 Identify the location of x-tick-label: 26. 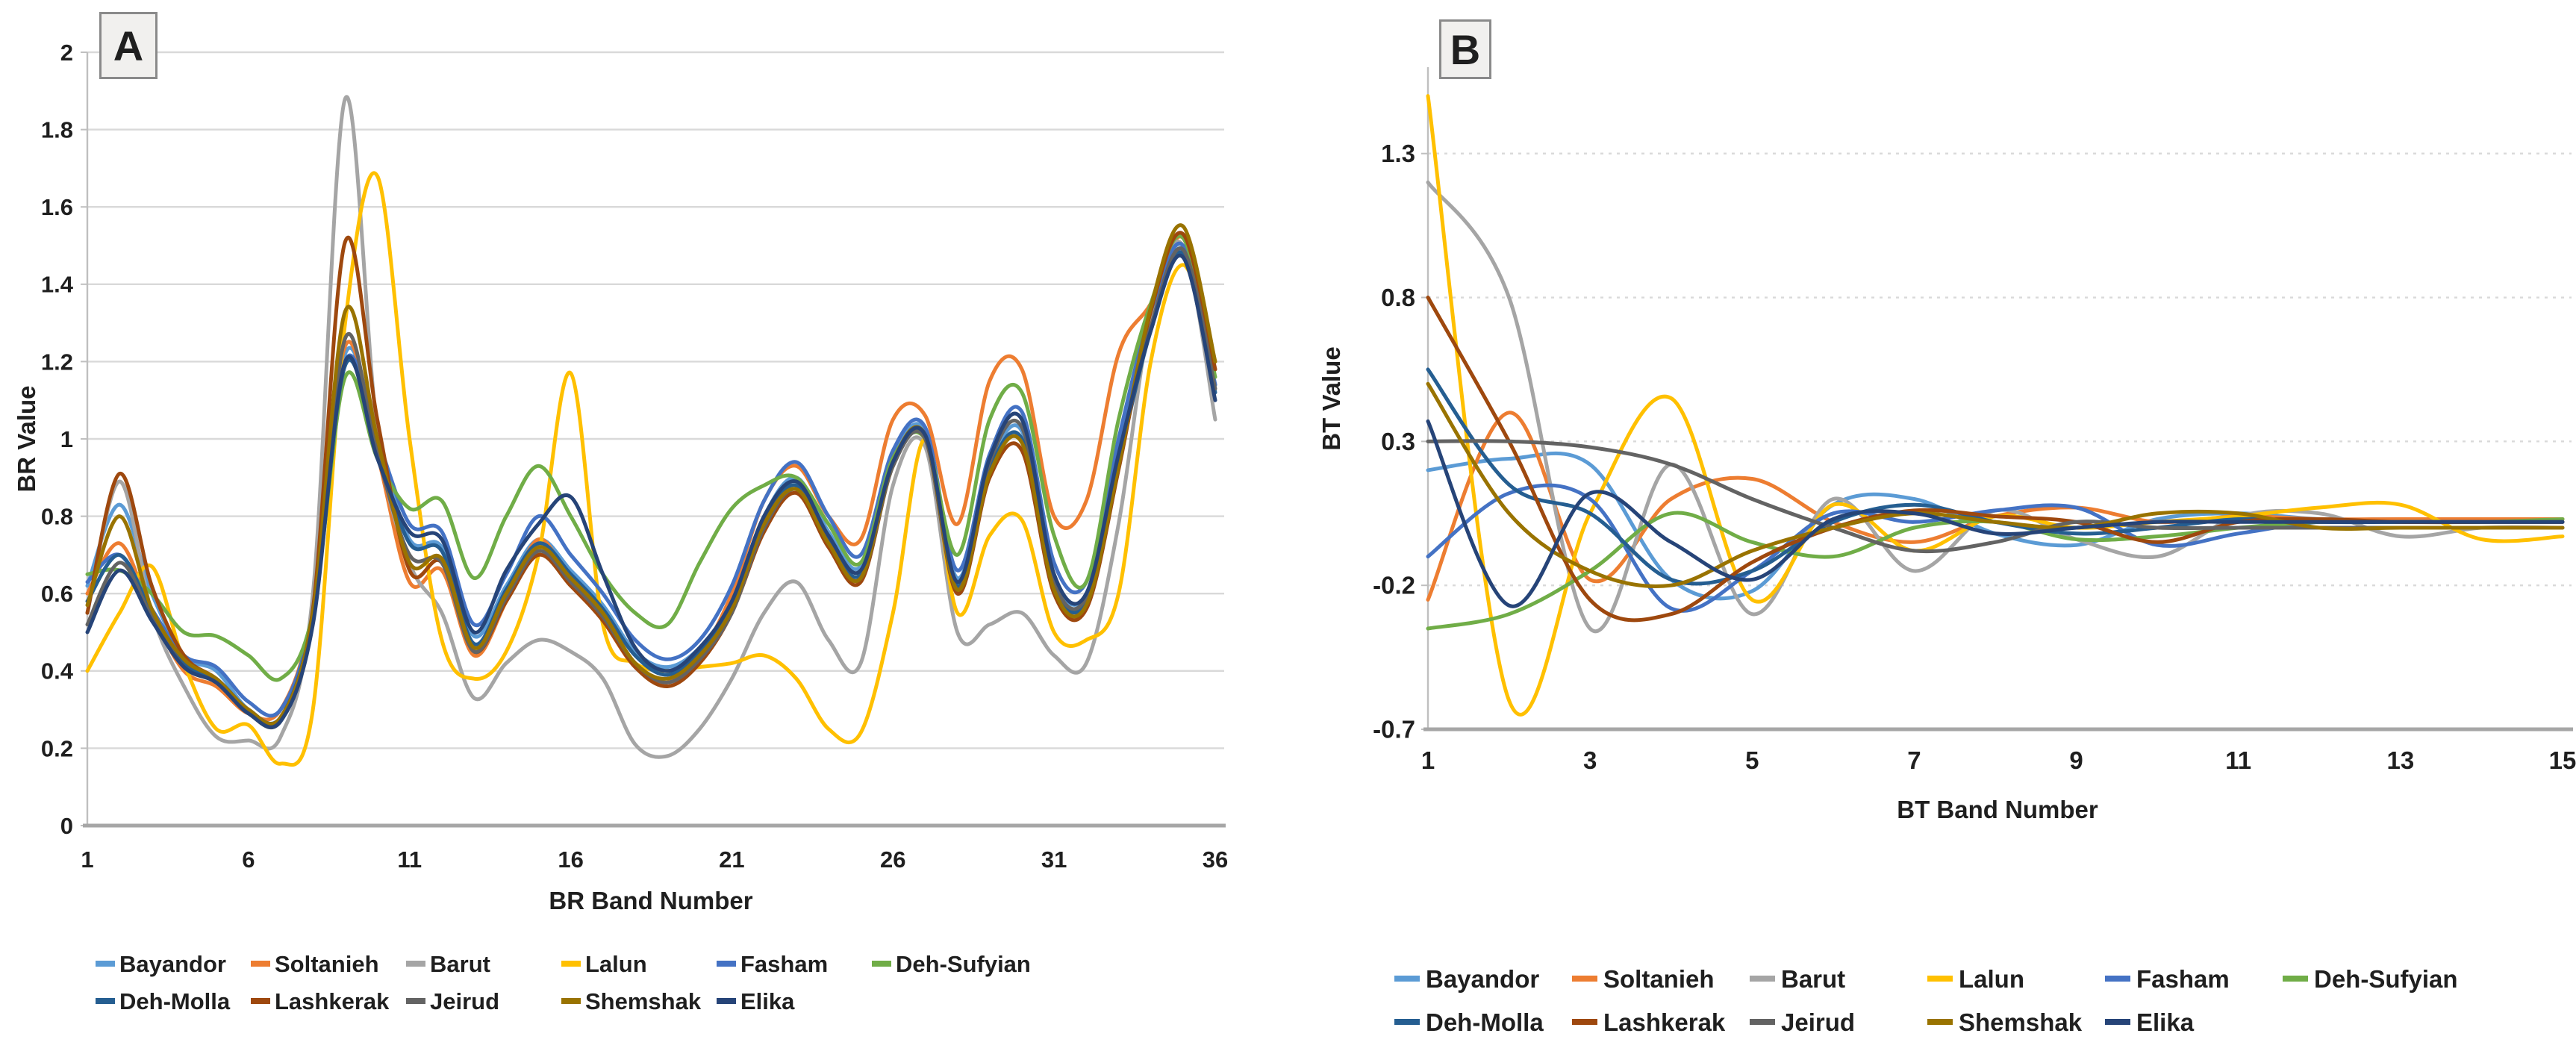
(892, 859).